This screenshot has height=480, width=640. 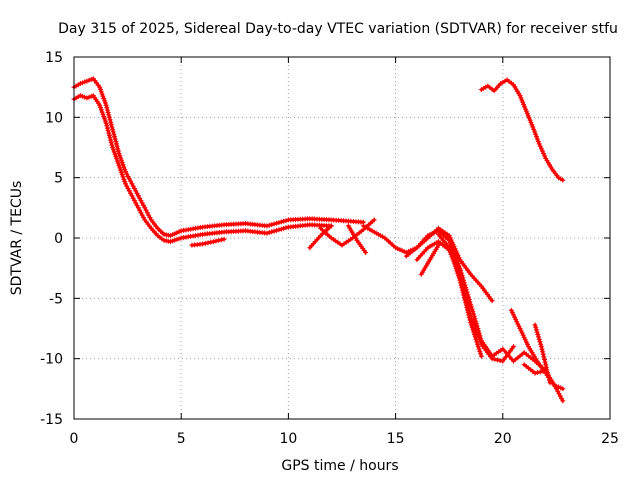 I want to click on series-arc-2-upper, so click(x=449, y=264).